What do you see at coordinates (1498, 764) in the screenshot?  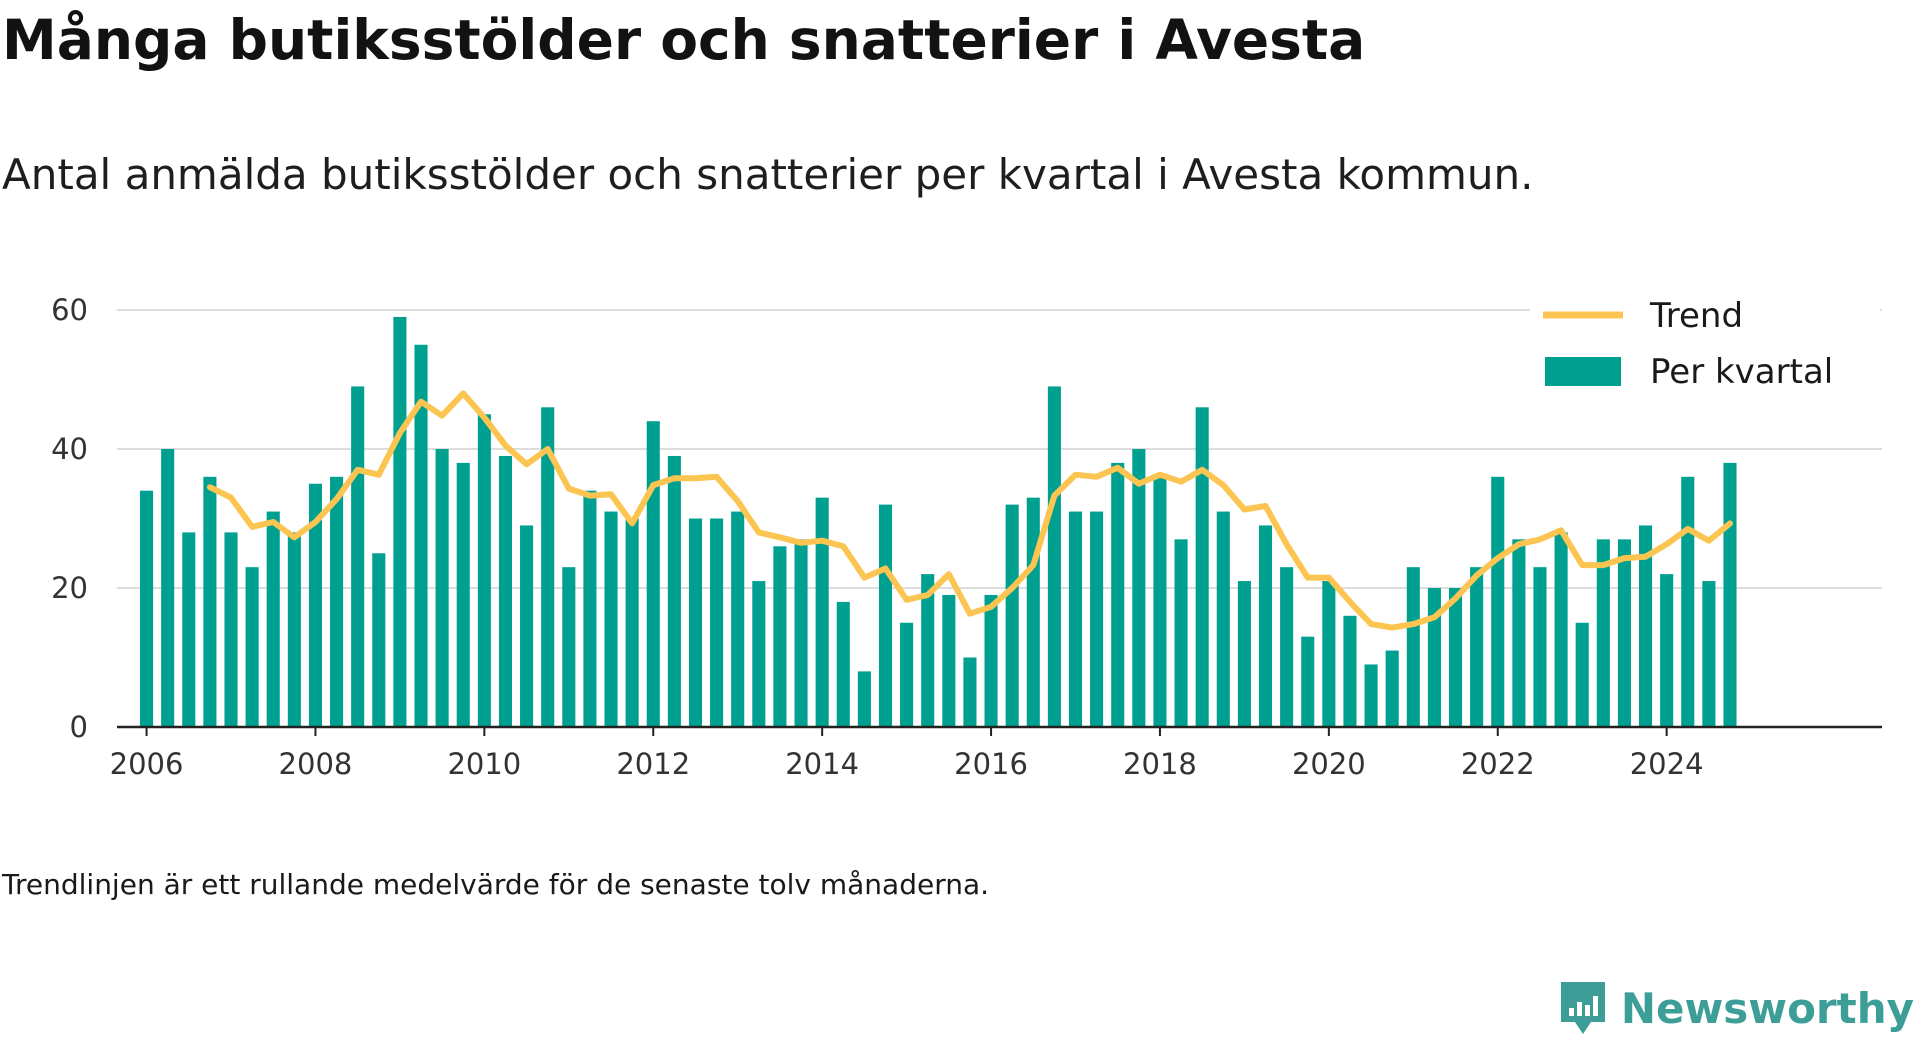 I see `x-tick-label: 2022` at bounding box center [1498, 764].